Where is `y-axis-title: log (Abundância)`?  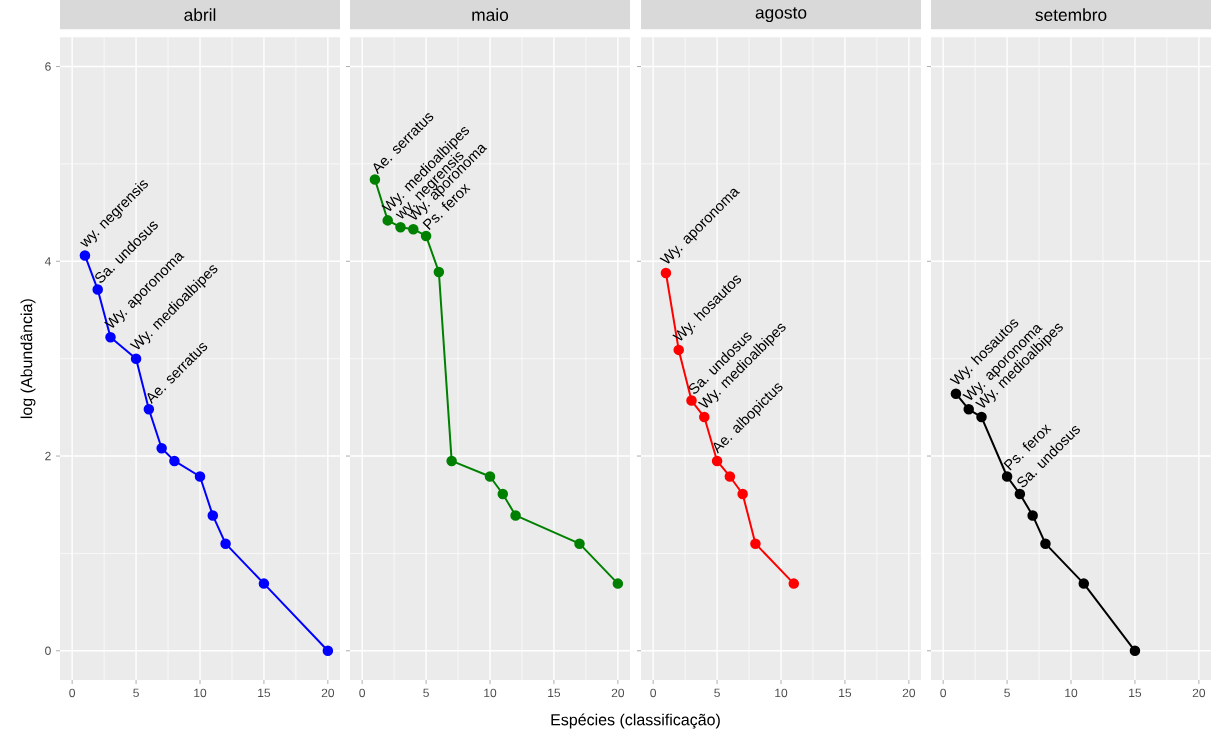 y-axis-title: log (Abundância) is located at coordinates (28, 359).